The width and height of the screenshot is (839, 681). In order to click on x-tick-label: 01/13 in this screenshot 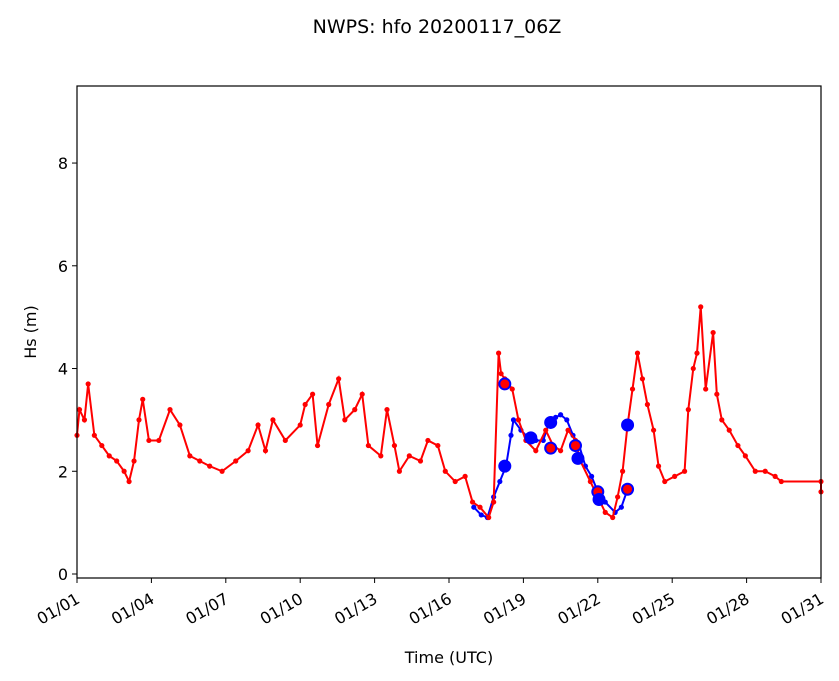, I will do `click(355, 609)`.